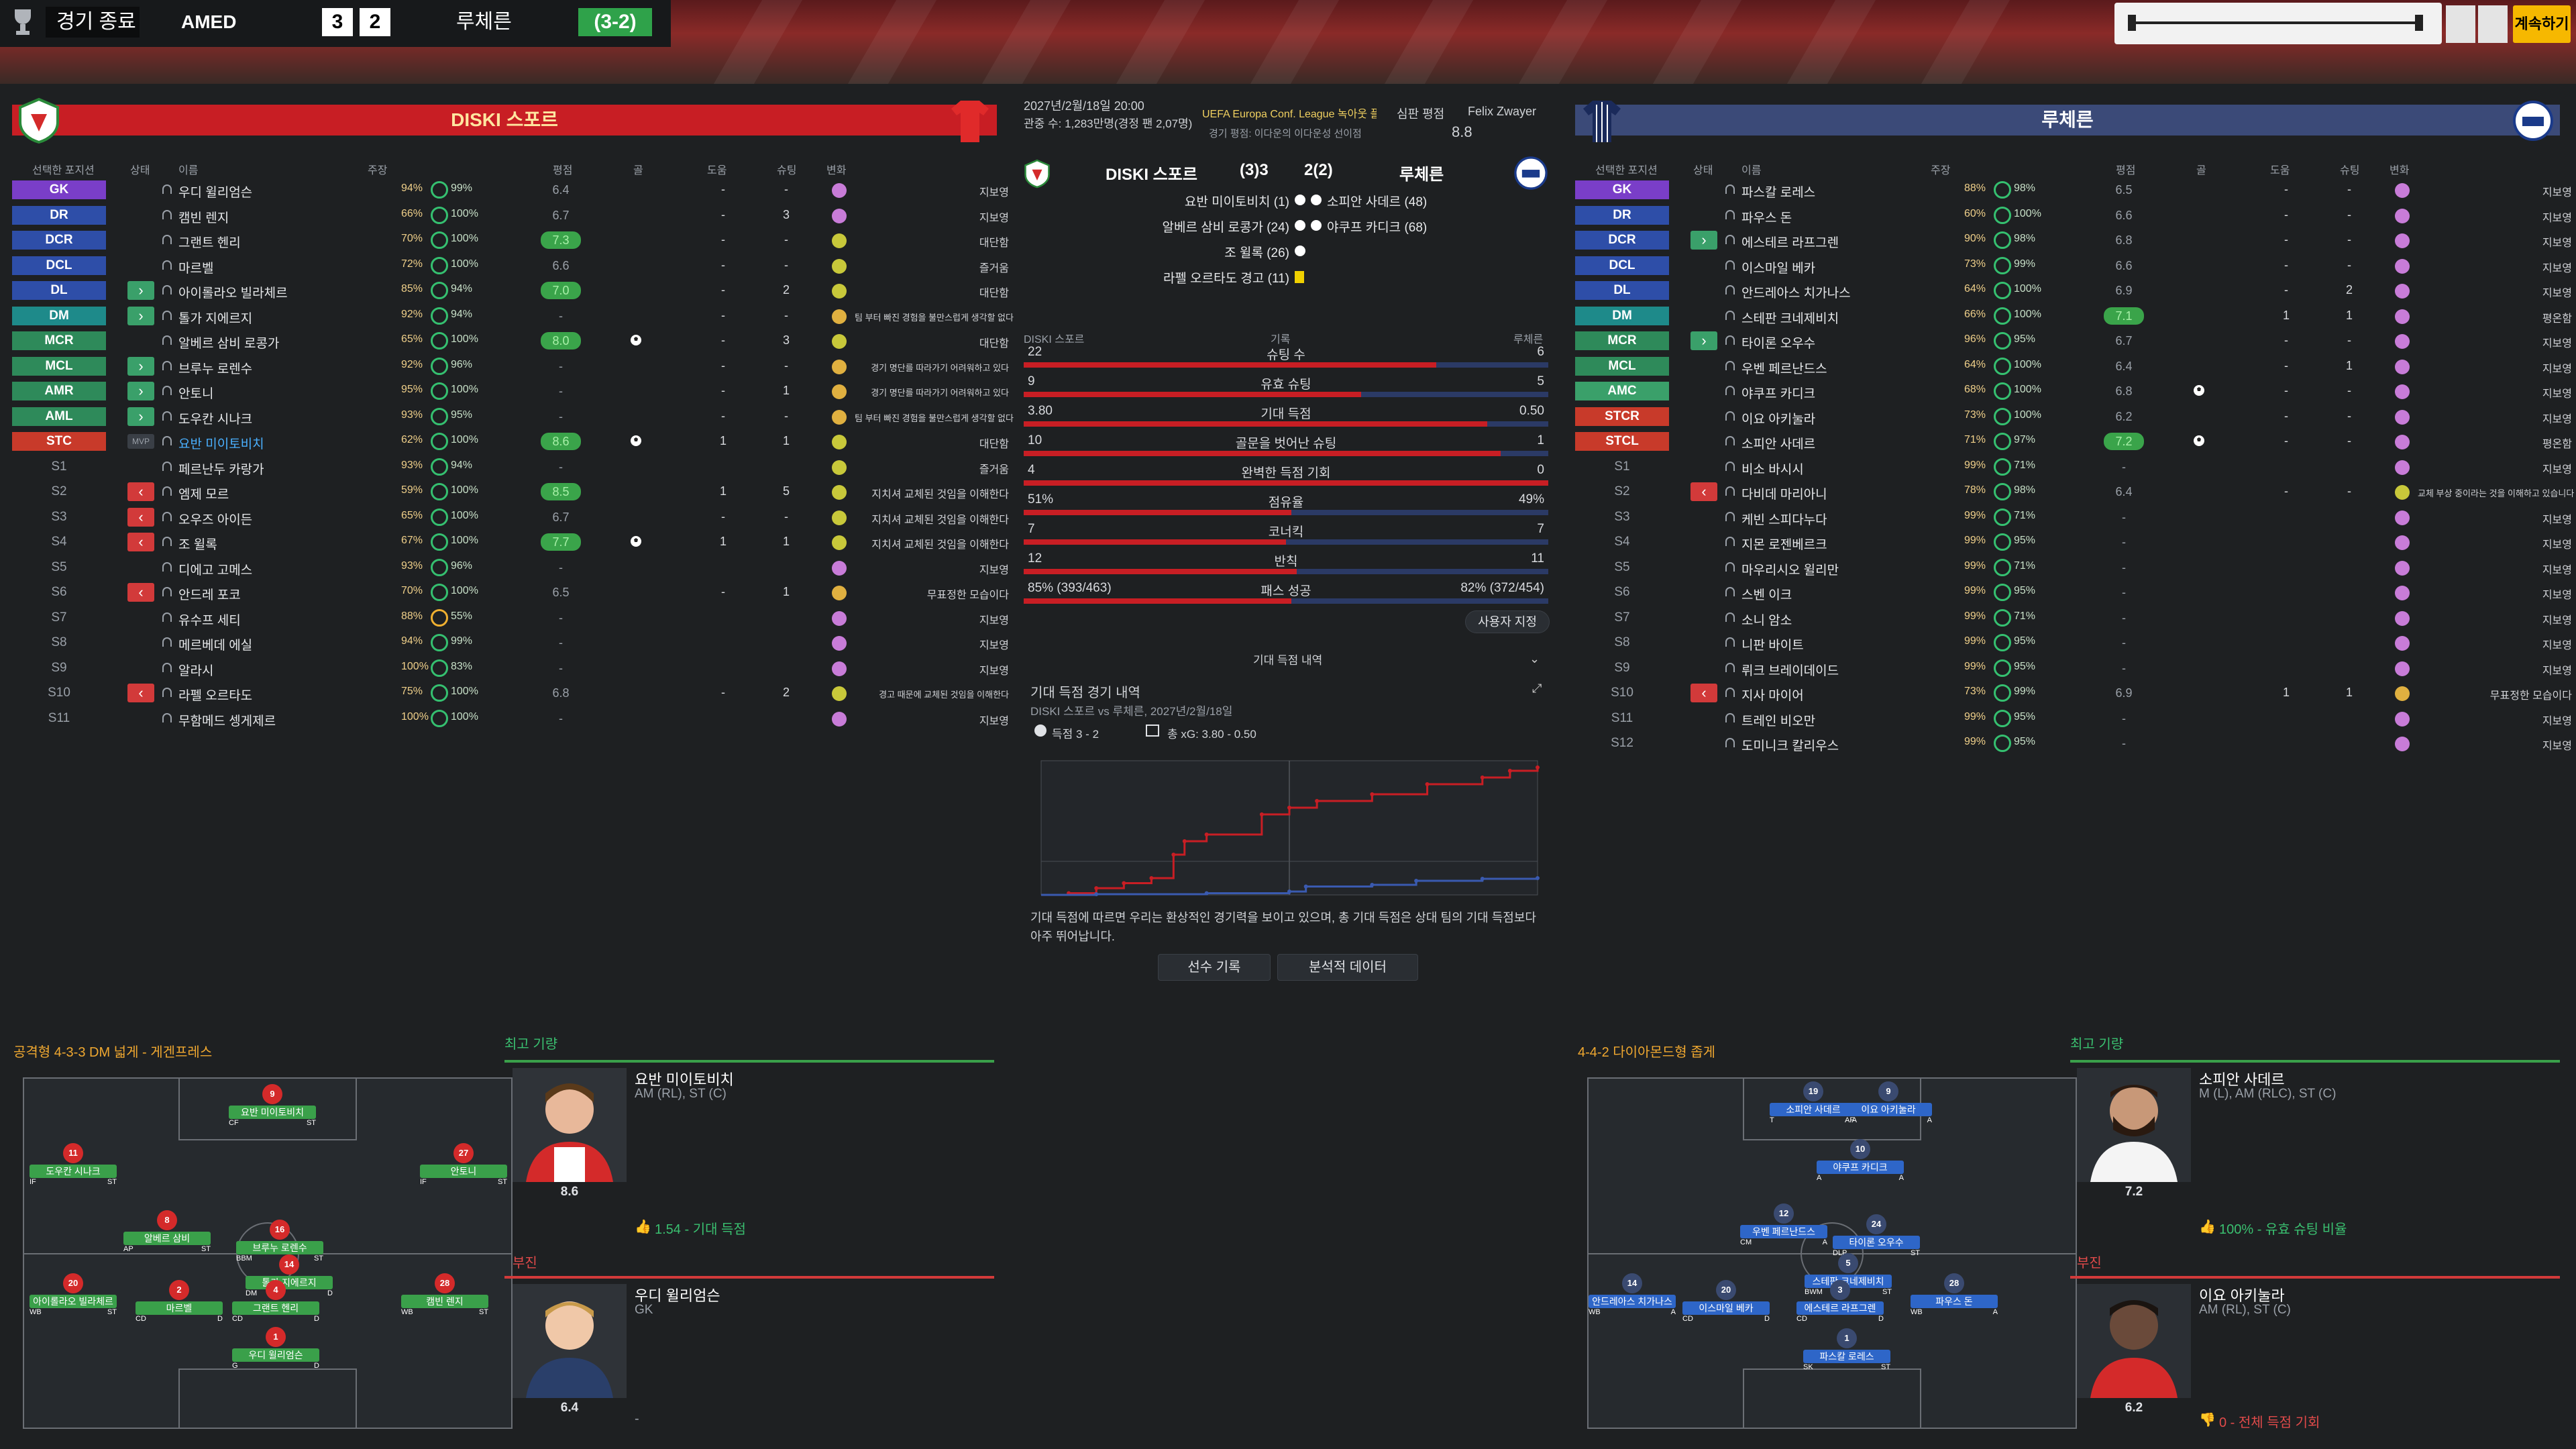 This screenshot has height=1449, width=2576. I want to click on table-row: MCL 우벤 페르난드스 64% 100% 6.4 - 1 지보영, so click(2073, 366).